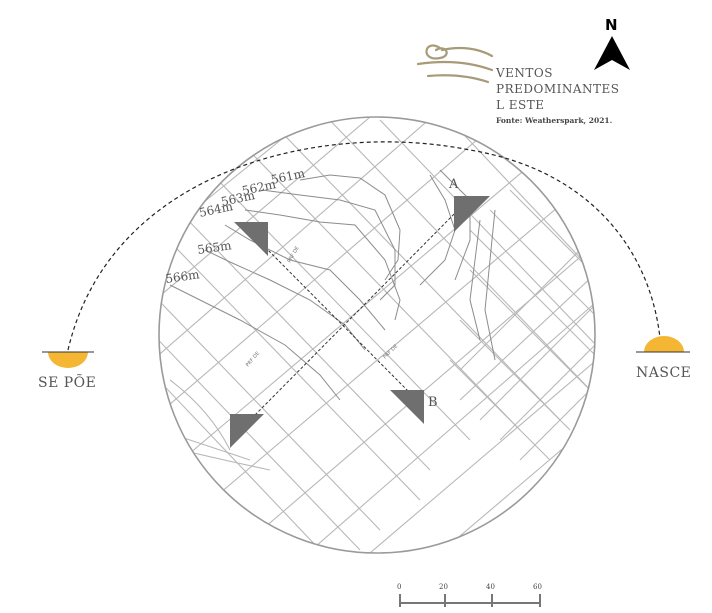 This screenshot has width=712, height=613. I want to click on contour-label-566: 566m, so click(182, 276).